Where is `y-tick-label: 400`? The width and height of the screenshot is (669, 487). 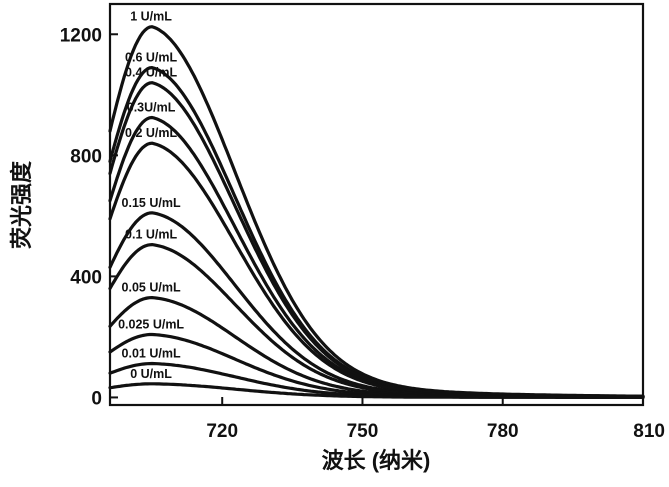 y-tick-label: 400 is located at coordinates (86, 277).